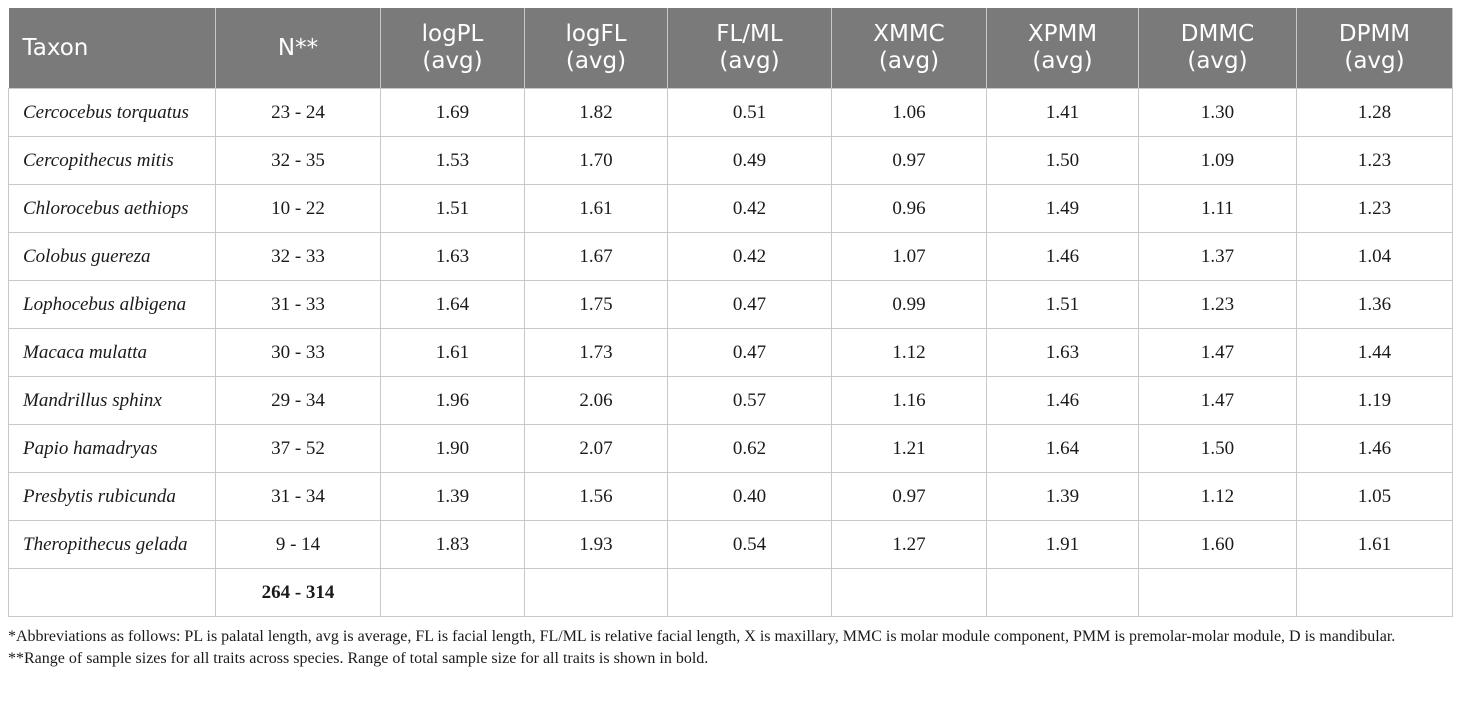  I want to click on header-taxon: Taxon, so click(112, 48).